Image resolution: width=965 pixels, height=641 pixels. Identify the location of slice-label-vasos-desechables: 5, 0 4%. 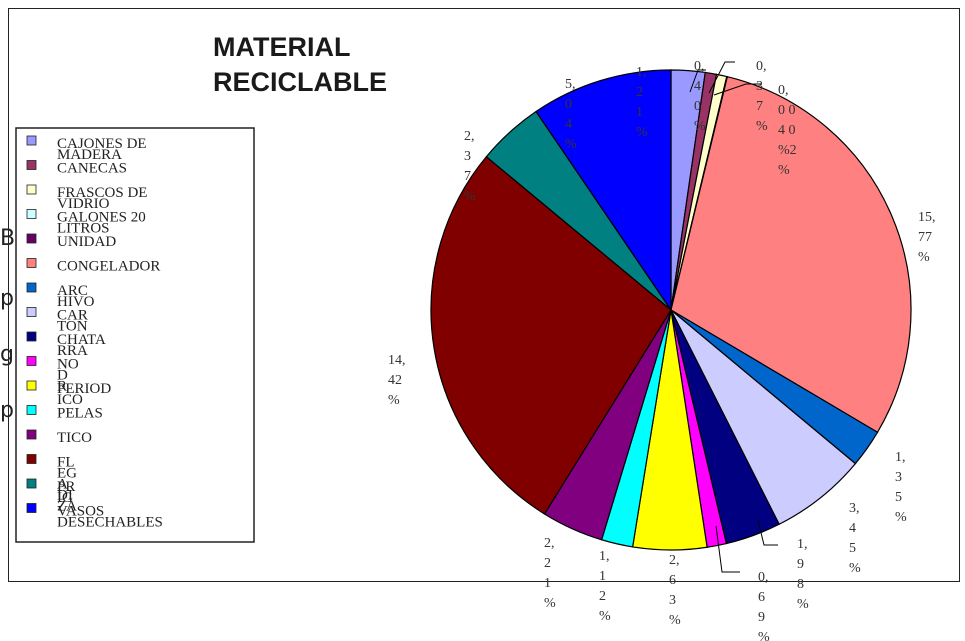
(571, 114).